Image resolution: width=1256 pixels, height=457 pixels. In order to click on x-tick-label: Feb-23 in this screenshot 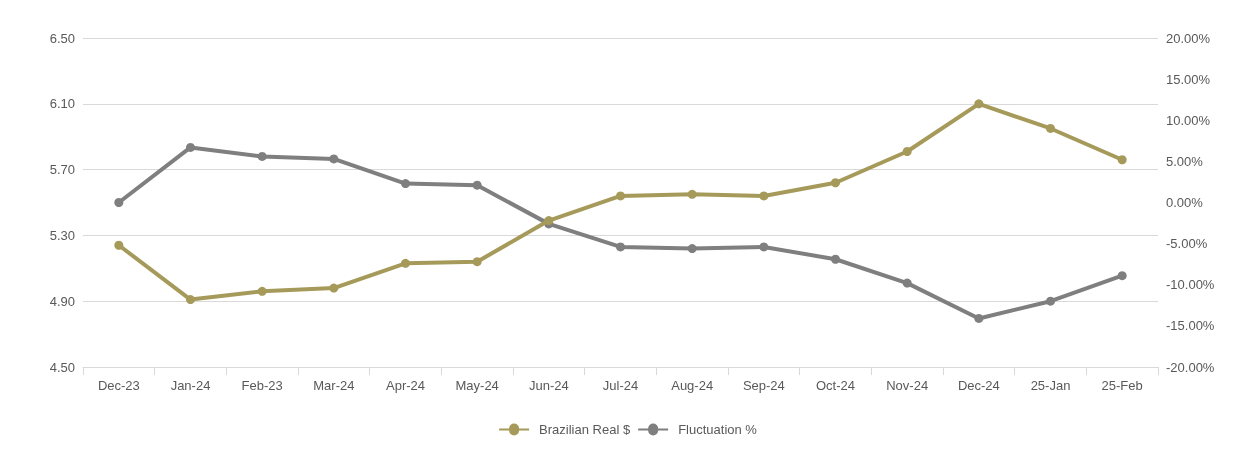, I will do `click(262, 385)`.